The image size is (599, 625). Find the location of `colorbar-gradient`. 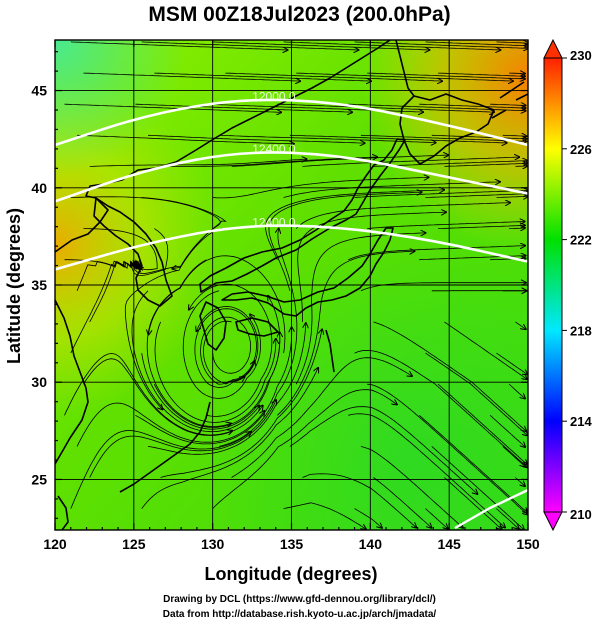

colorbar-gradient is located at coordinates (553, 285).